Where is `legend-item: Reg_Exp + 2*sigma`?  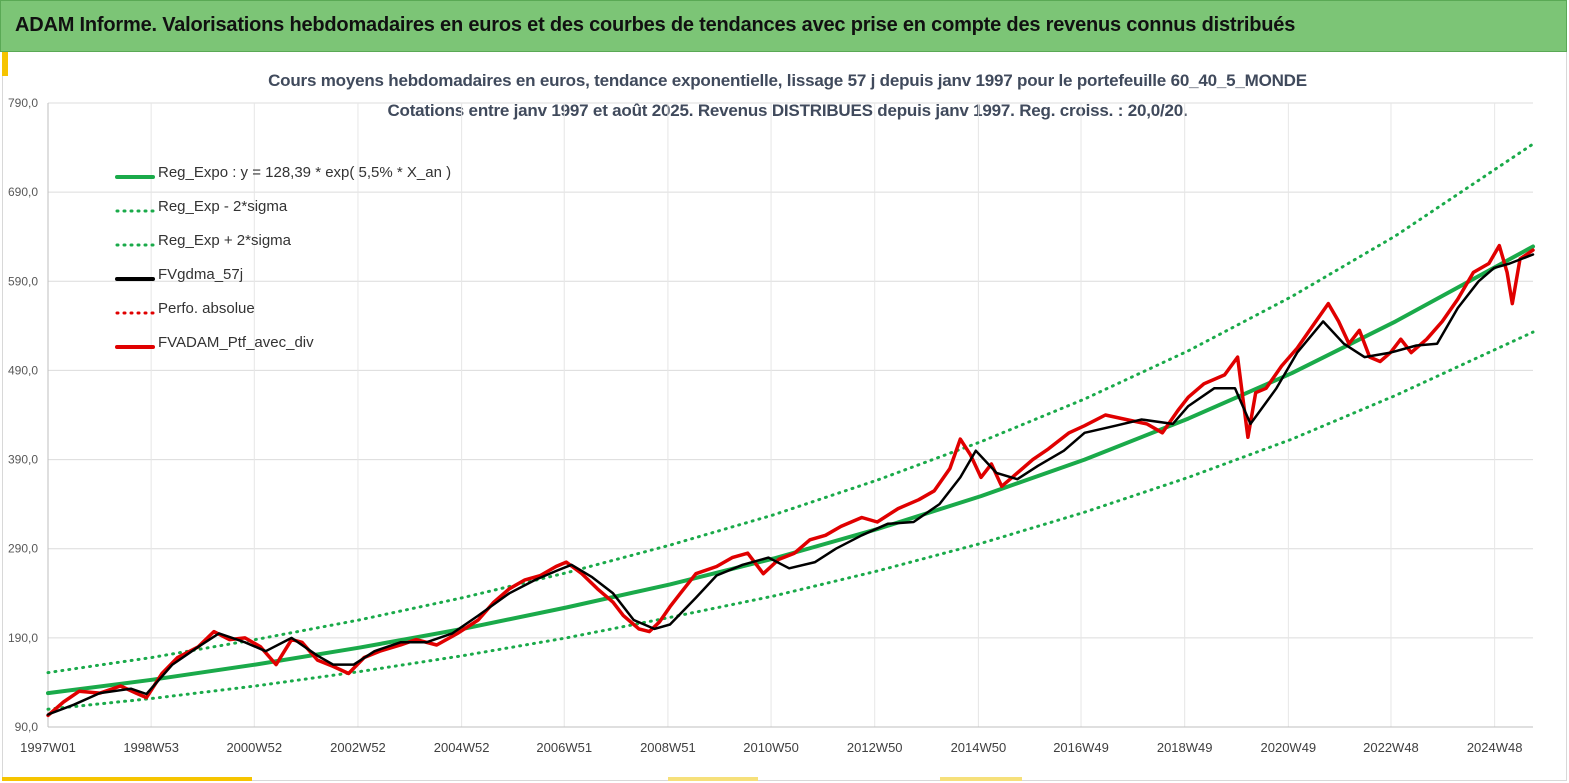 legend-item: Reg_Exp + 2*sigma is located at coordinates (325, 244).